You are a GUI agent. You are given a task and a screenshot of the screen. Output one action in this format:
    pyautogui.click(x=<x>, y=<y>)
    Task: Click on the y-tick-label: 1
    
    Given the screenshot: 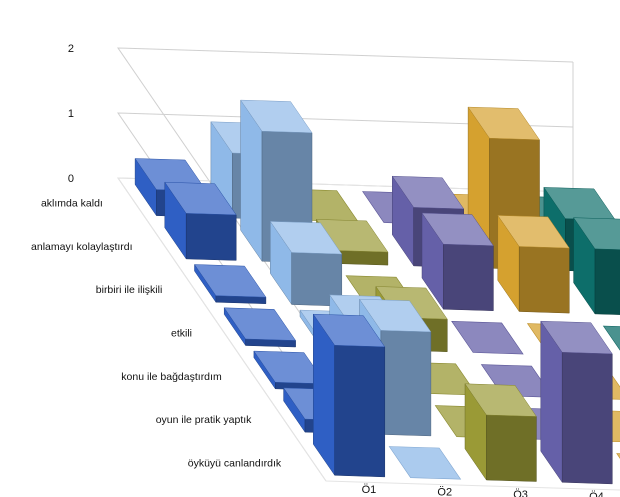 What is the action you would take?
    pyautogui.click(x=71, y=114)
    